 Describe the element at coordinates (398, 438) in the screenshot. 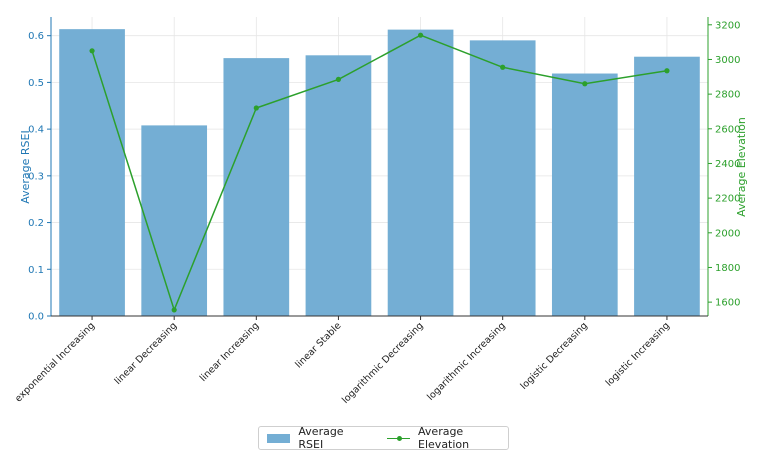

I see `legend-line-swatch` at that location.